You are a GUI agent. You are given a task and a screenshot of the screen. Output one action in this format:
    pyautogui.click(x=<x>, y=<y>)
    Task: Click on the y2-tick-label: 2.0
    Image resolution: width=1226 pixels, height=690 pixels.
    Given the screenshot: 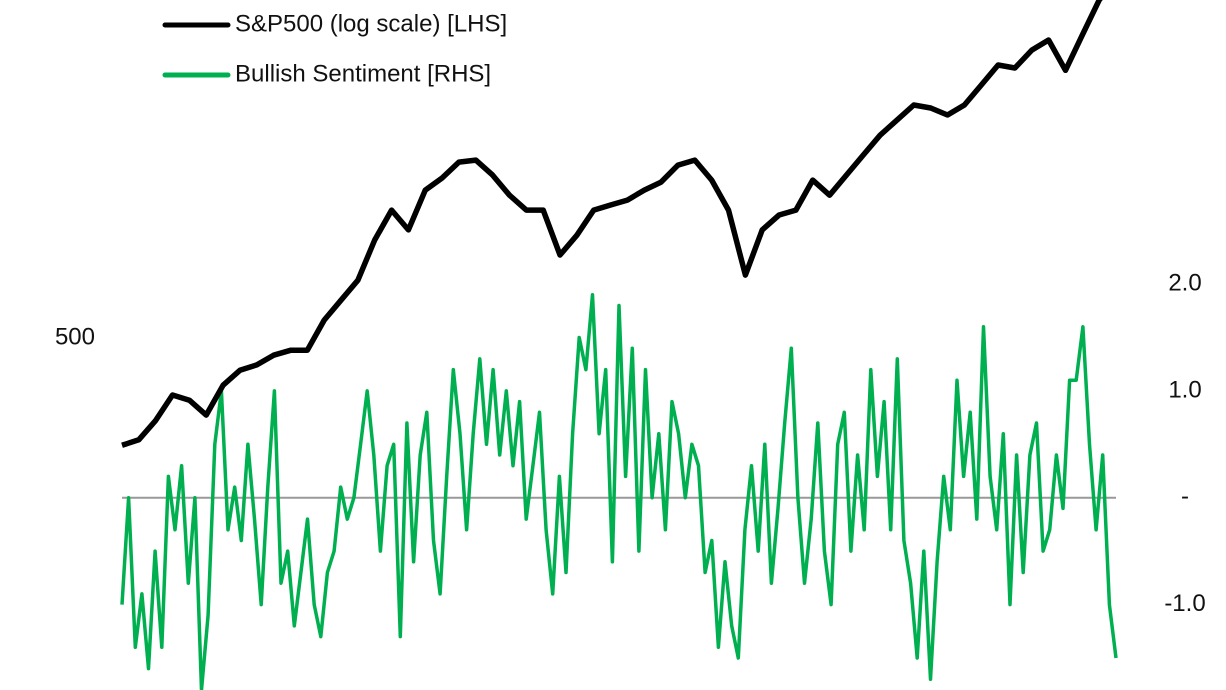 What is the action you would take?
    pyautogui.click(x=1184, y=282)
    